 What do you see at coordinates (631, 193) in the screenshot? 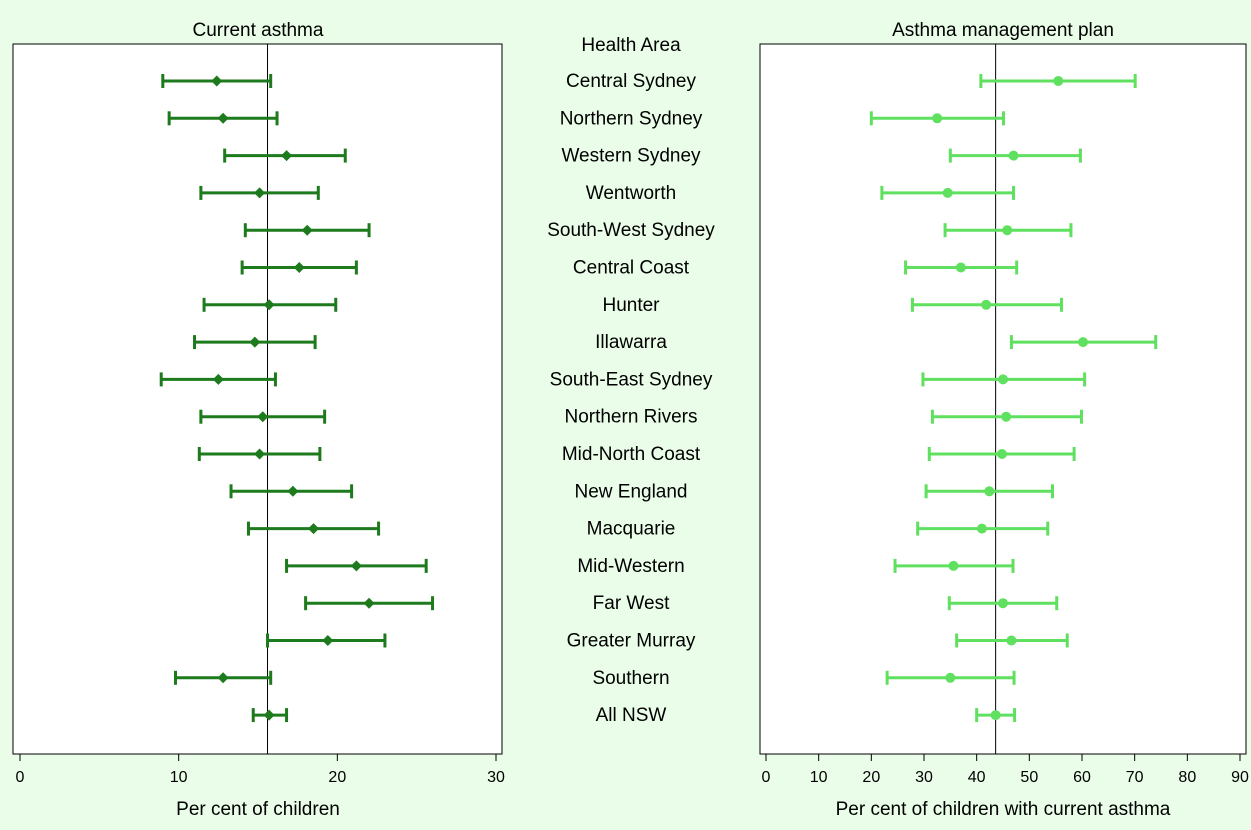
I see `category-label-3: Wentworth` at bounding box center [631, 193].